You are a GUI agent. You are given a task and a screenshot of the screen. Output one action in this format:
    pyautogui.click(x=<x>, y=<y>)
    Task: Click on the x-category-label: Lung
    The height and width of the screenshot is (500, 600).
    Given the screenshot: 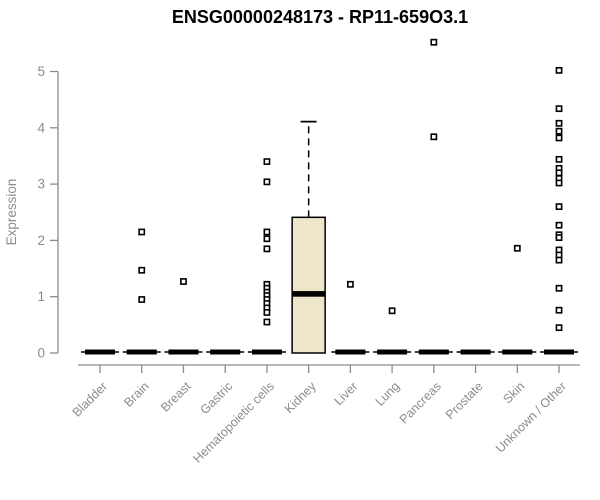 What is the action you would take?
    pyautogui.click(x=388, y=394)
    